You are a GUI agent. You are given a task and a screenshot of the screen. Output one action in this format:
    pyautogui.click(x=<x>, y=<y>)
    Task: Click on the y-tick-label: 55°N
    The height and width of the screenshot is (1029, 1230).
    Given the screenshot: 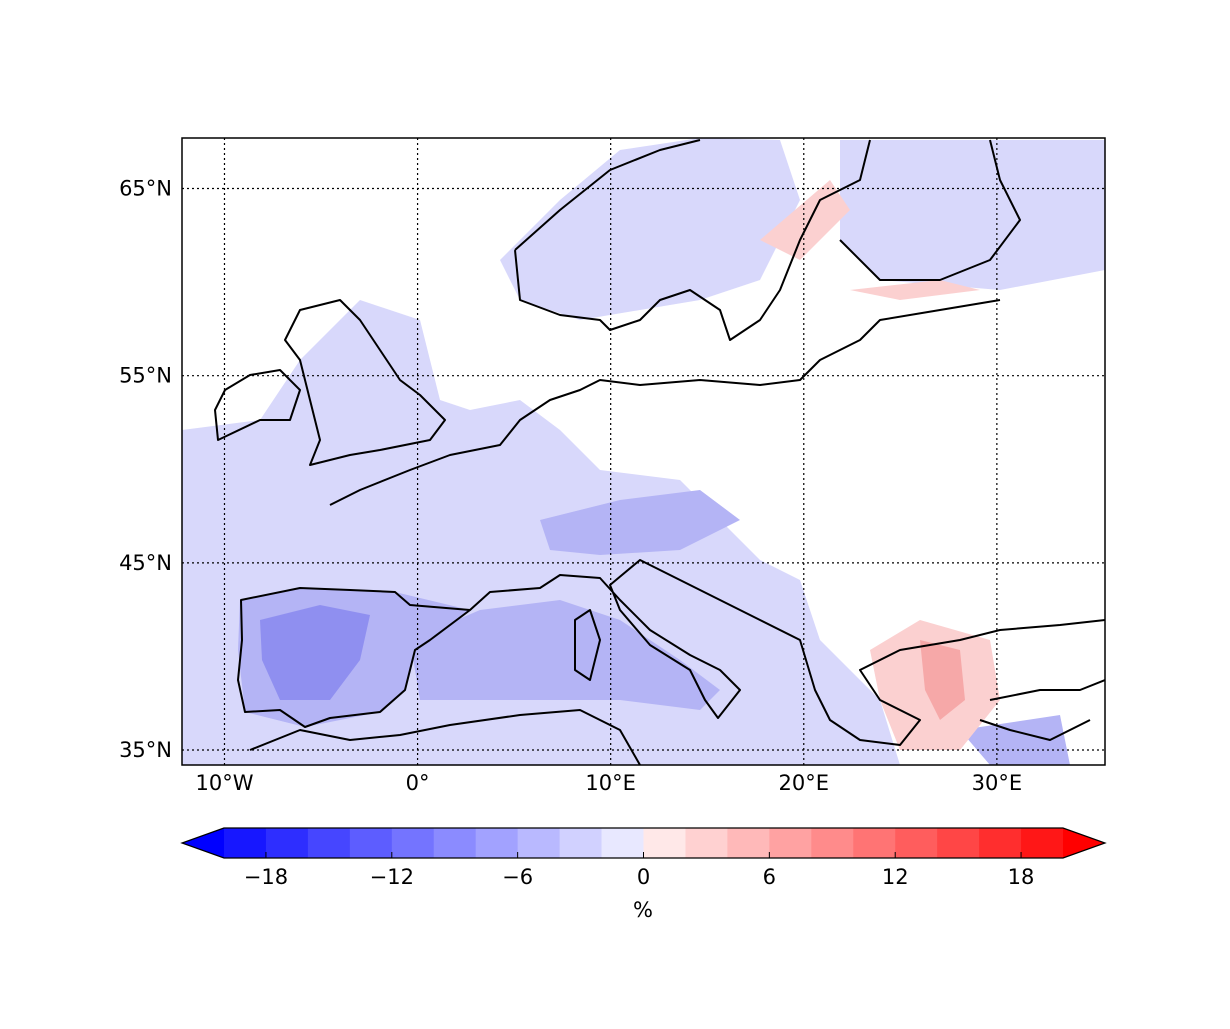 What is the action you would take?
    pyautogui.click(x=145, y=376)
    